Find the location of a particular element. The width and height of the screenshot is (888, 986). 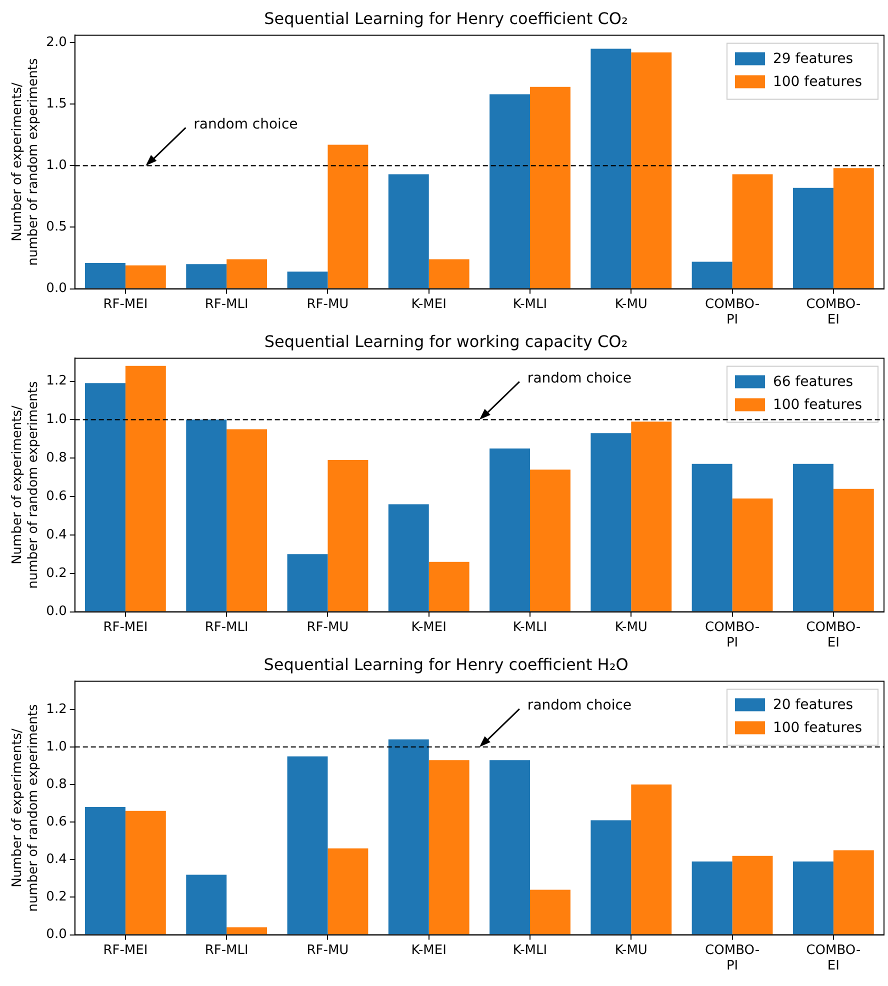

y-tick-label: 1.5 is located at coordinates (56, 104).